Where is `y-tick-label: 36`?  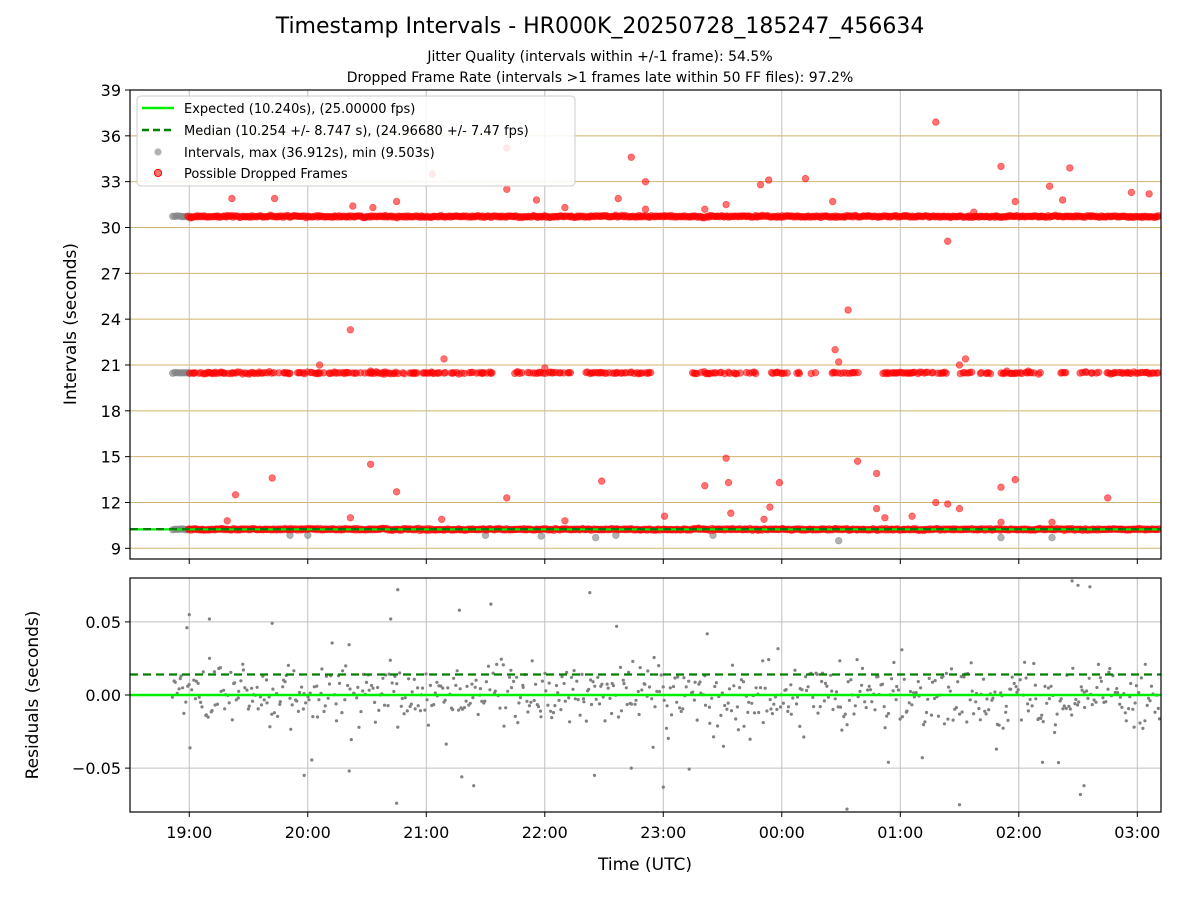
y-tick-label: 36 is located at coordinates (111, 136).